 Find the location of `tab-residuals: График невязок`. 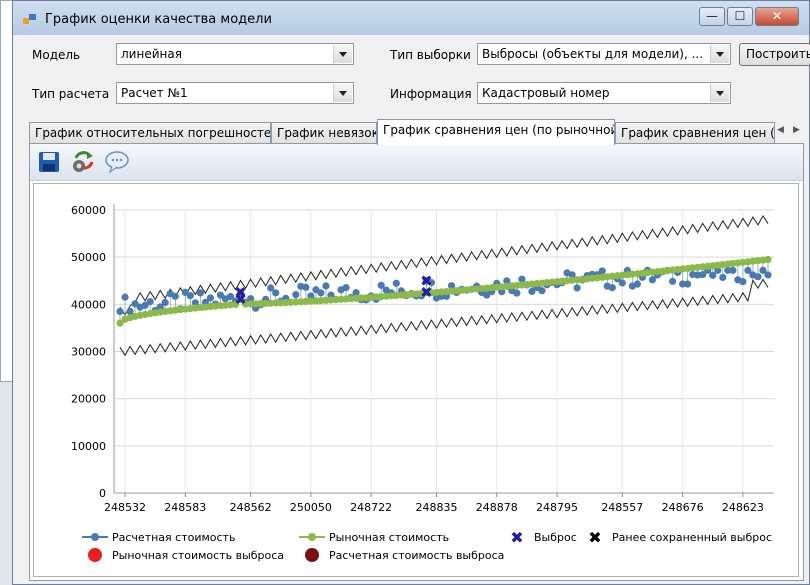

tab-residuals: График невязок is located at coordinates (324, 133).